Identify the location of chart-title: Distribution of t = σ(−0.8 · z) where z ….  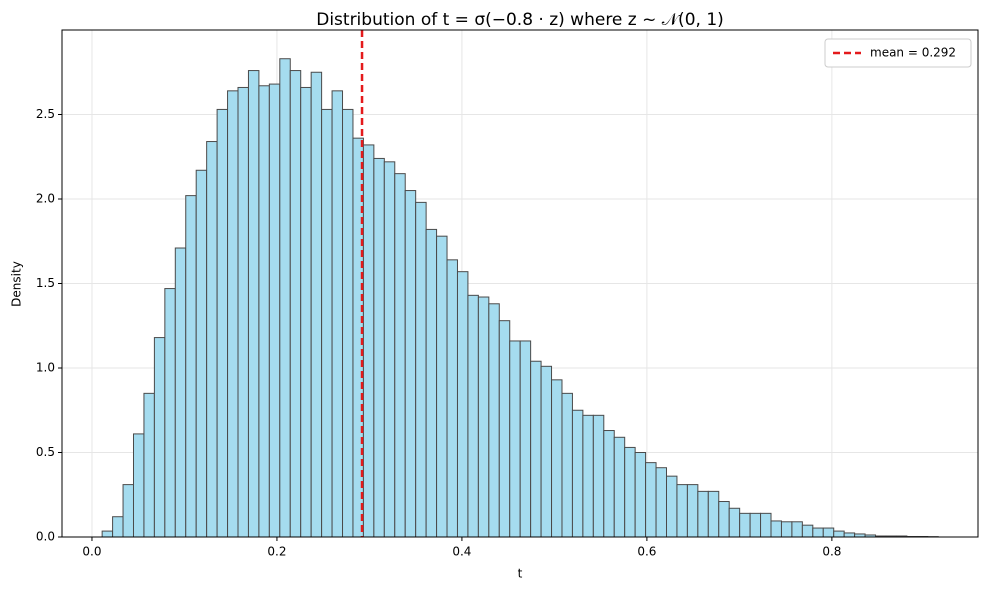
(520, 20).